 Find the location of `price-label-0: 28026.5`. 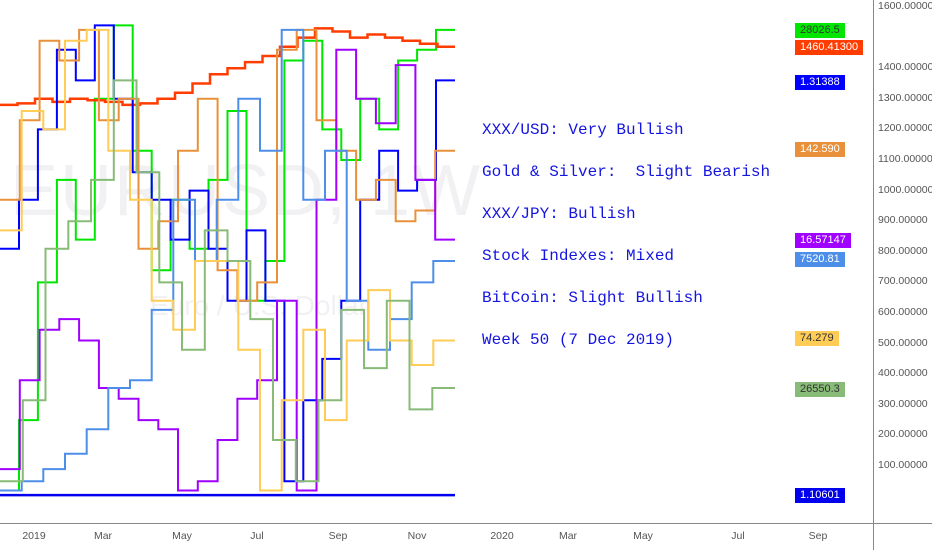

price-label-0: 28026.5 is located at coordinates (820, 30).